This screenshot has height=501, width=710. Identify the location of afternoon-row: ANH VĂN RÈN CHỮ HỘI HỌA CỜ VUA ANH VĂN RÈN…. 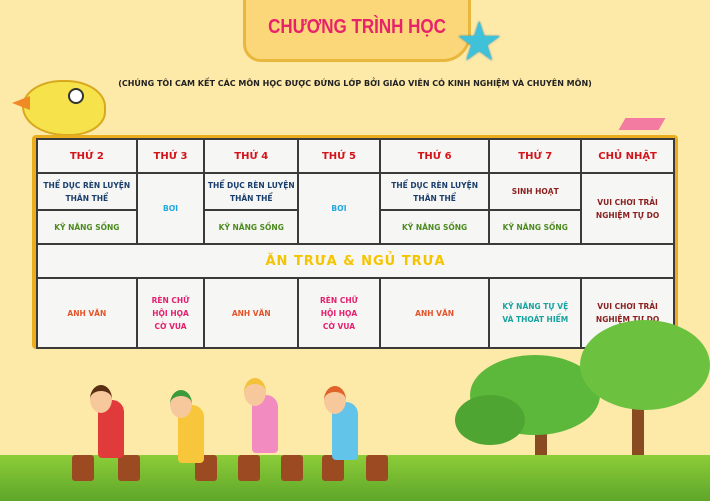
(355, 313).